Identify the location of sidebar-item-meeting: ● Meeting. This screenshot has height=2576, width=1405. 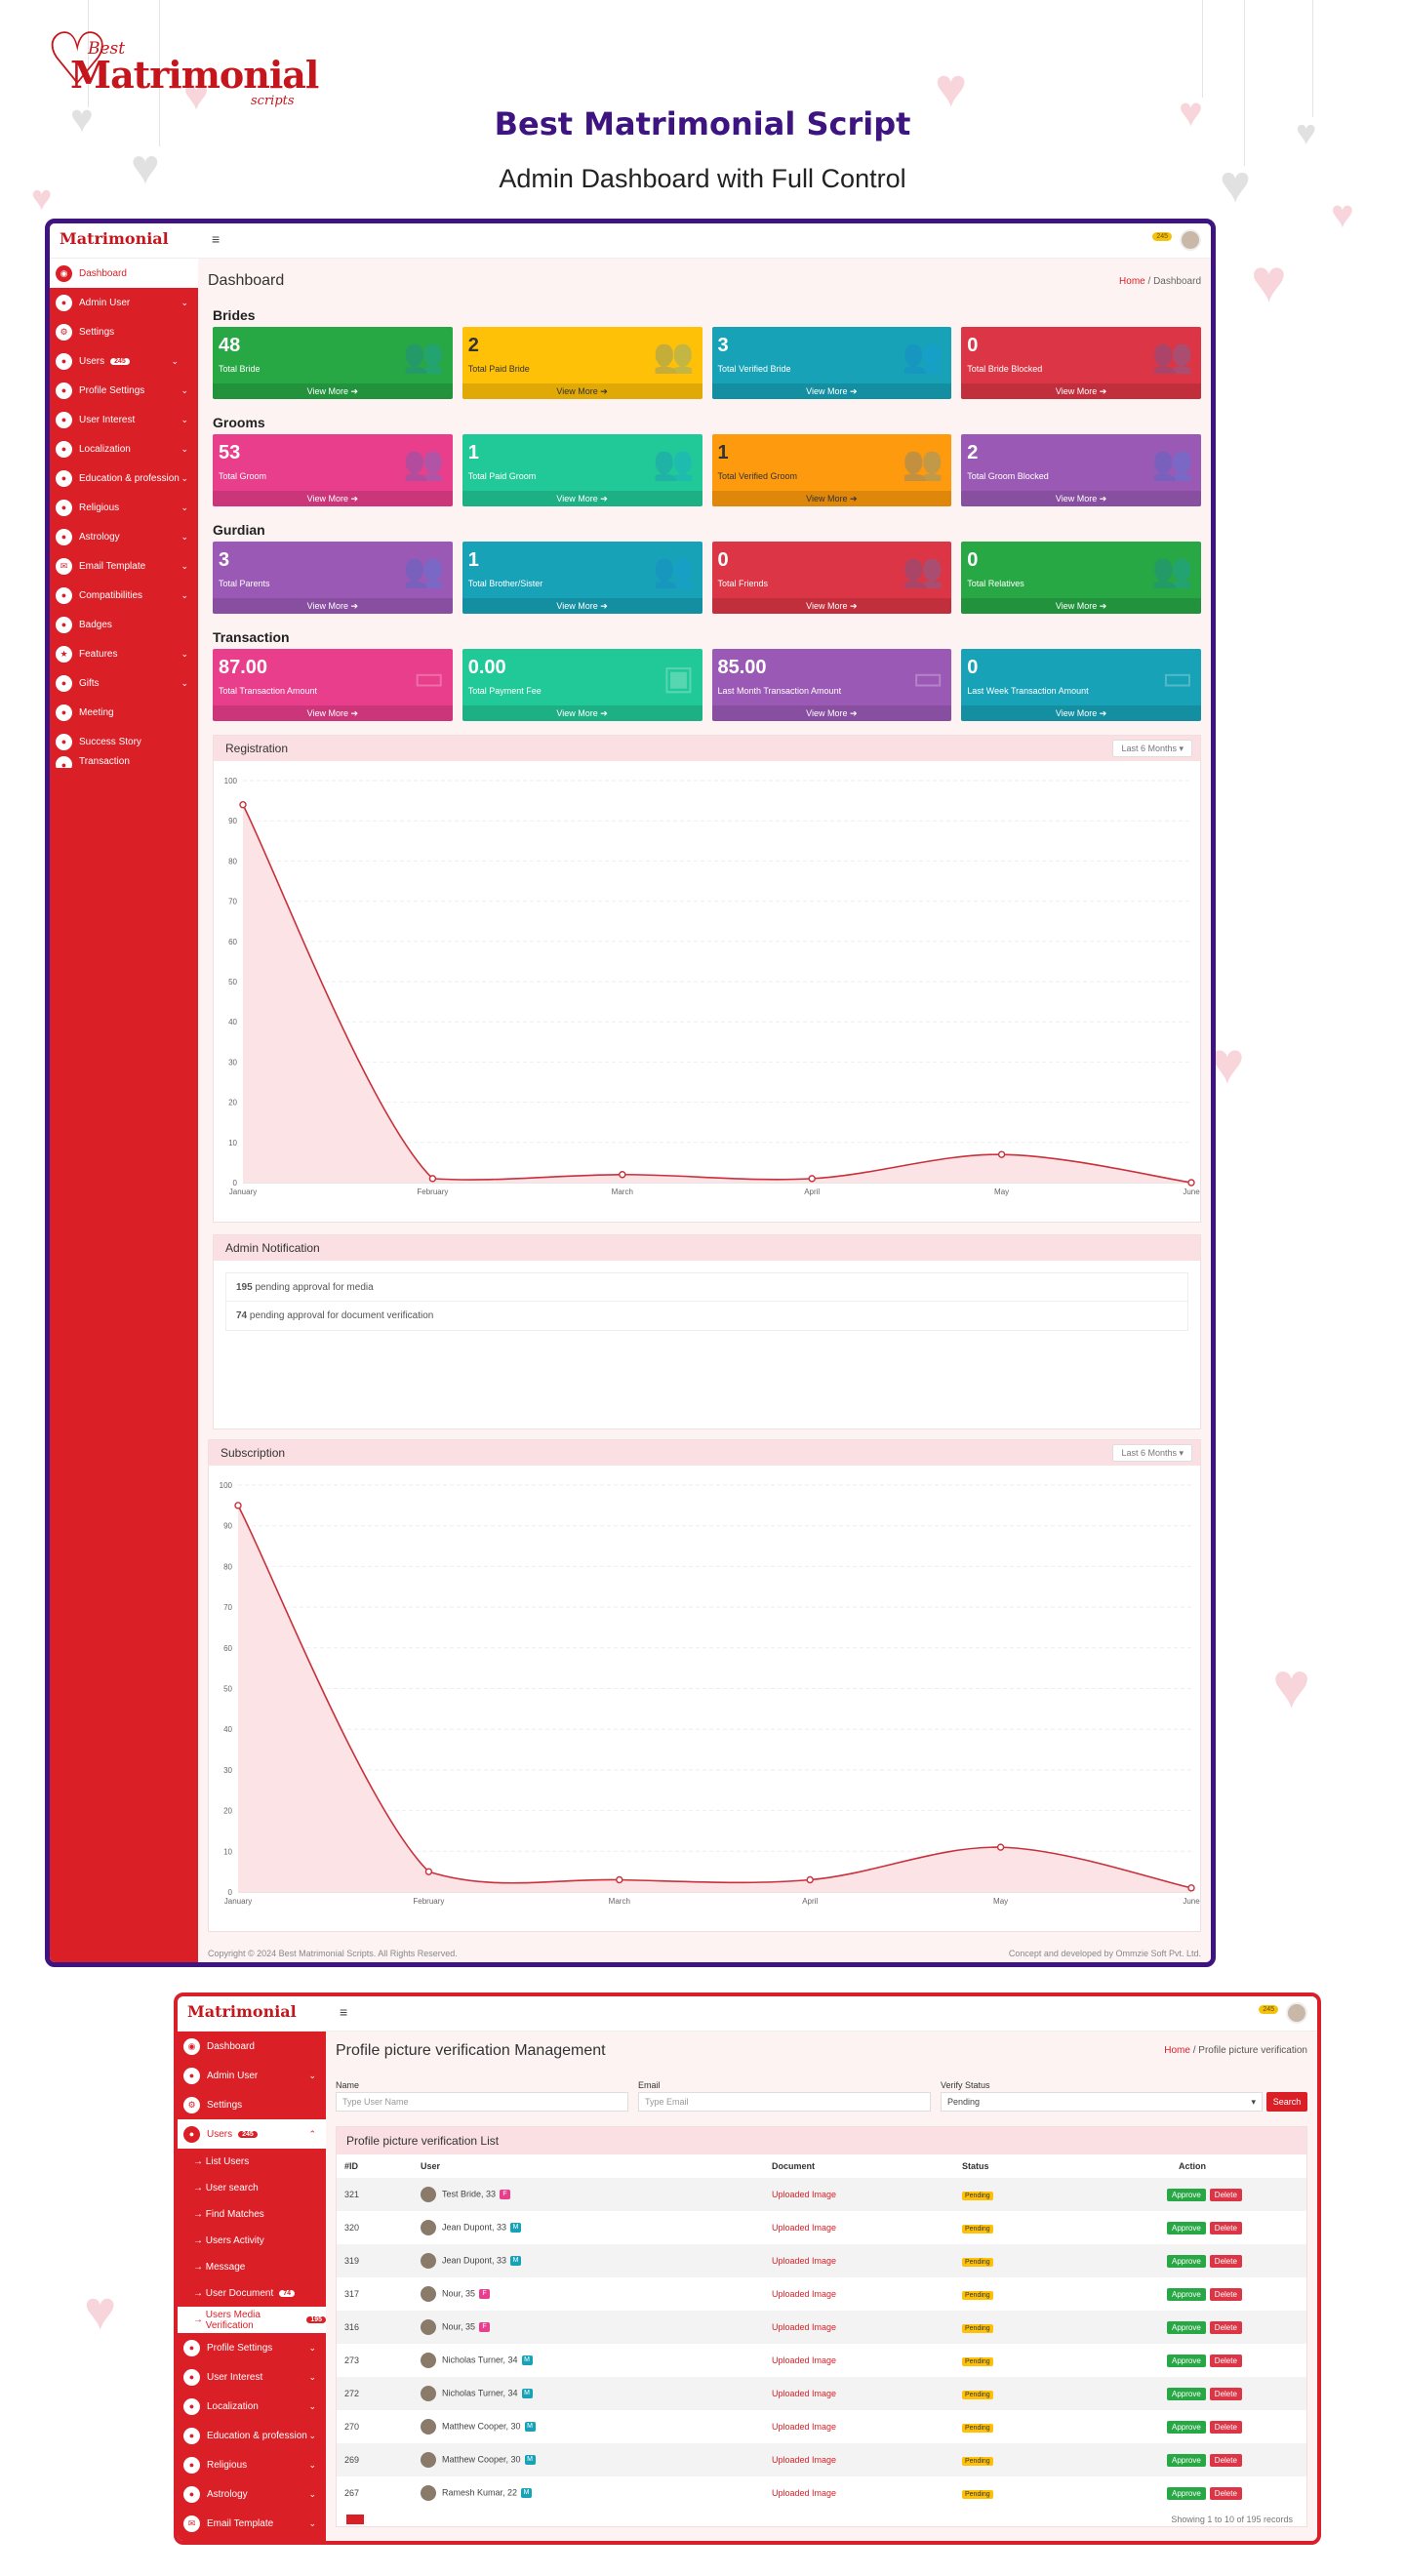
(124, 712).